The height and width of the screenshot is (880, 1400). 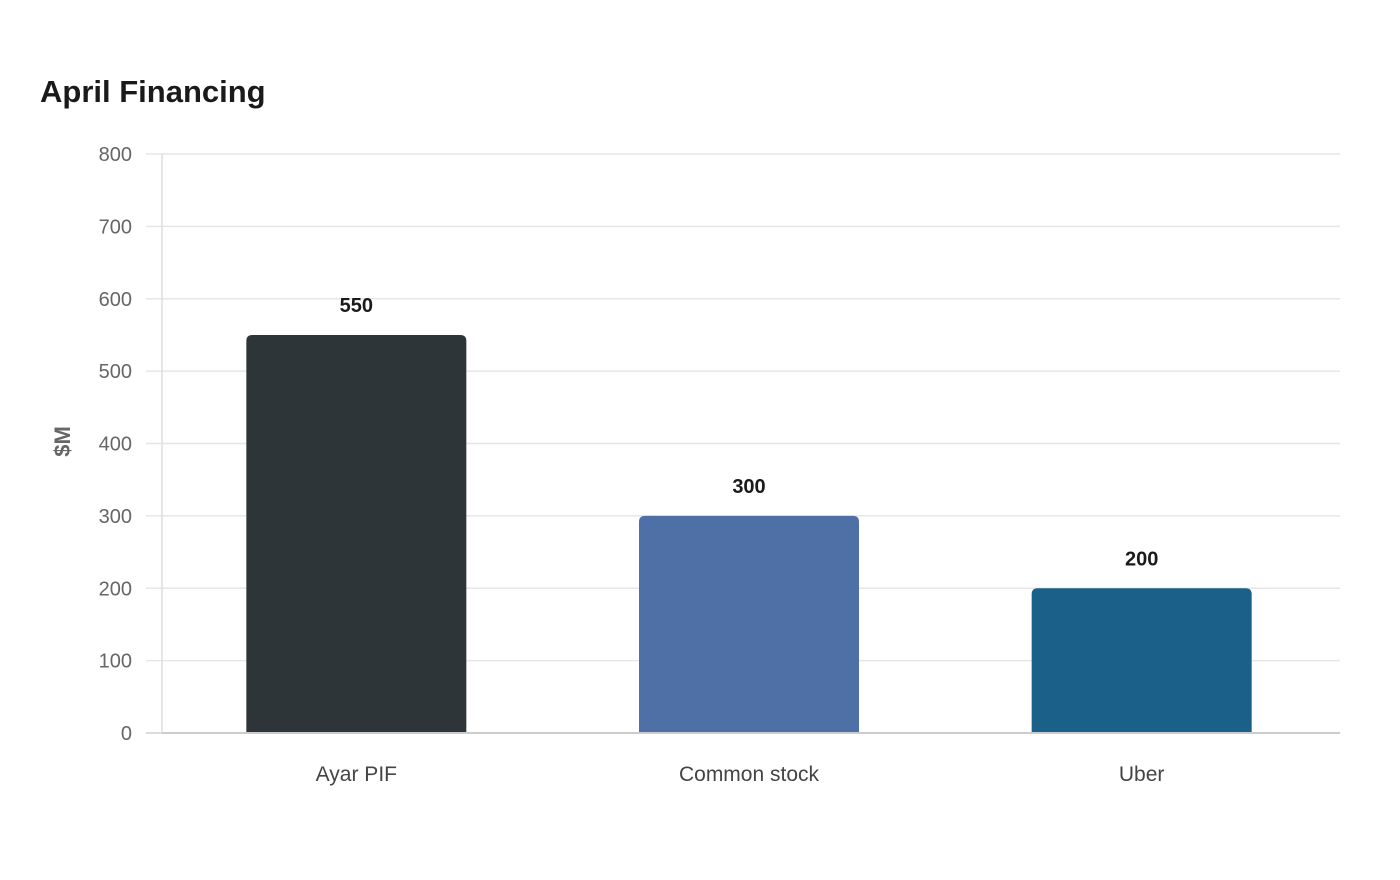 I want to click on y-axis-ticks: 0 100 200 300 400 500 600 700 800, so click(x=115, y=444).